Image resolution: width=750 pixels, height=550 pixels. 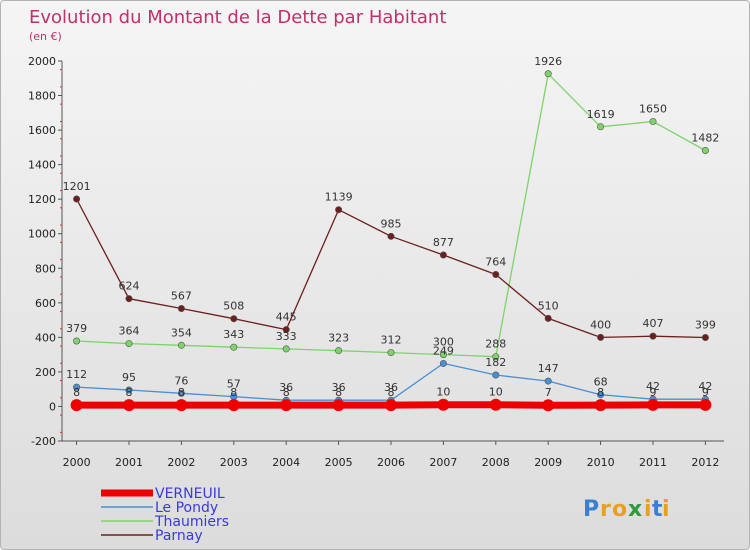 What do you see at coordinates (635, 509) in the screenshot?
I see `logo-letter: x` at bounding box center [635, 509].